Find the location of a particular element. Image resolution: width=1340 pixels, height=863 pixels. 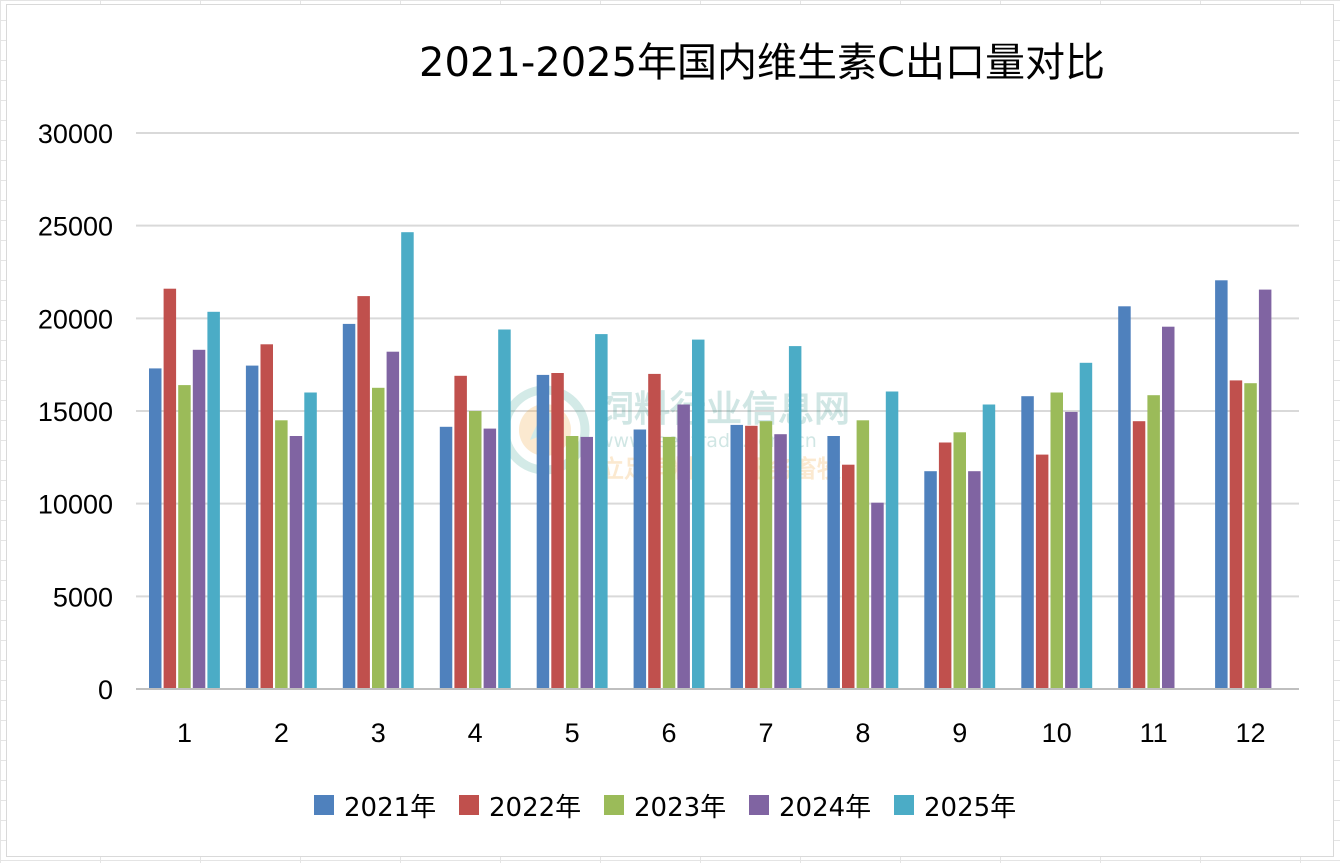

y-tick-label: 10000 is located at coordinates (75, 505).